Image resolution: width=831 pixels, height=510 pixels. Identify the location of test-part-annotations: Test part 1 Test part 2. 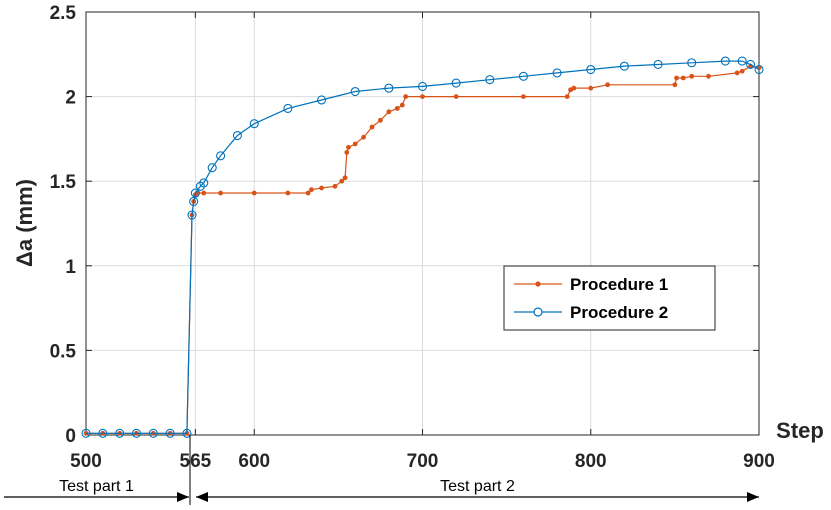
(381, 490).